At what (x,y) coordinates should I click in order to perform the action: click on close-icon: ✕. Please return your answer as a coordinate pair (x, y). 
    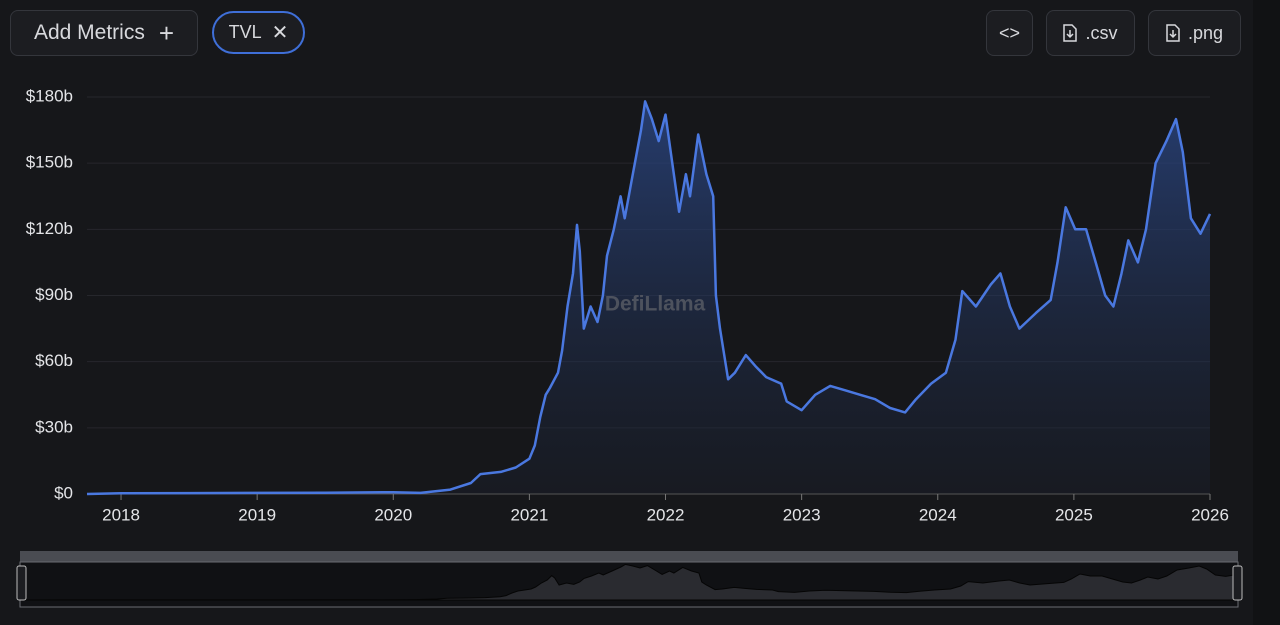
    Looking at the image, I should click on (280, 33).